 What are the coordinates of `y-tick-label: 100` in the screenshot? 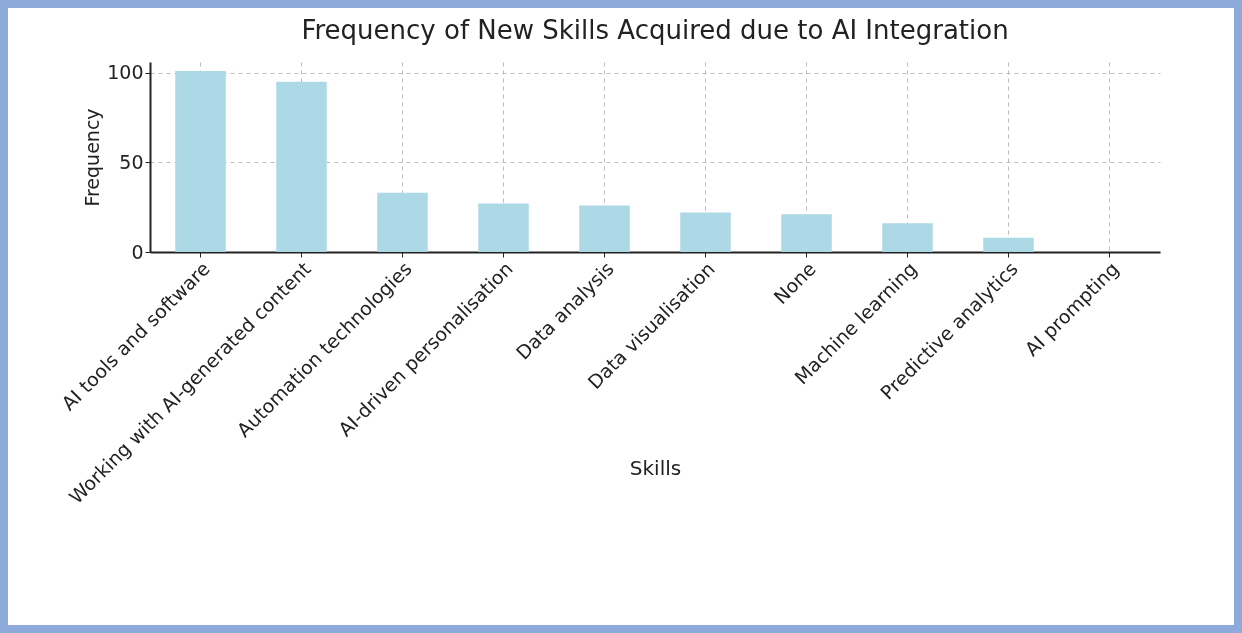 It's located at (125, 72).